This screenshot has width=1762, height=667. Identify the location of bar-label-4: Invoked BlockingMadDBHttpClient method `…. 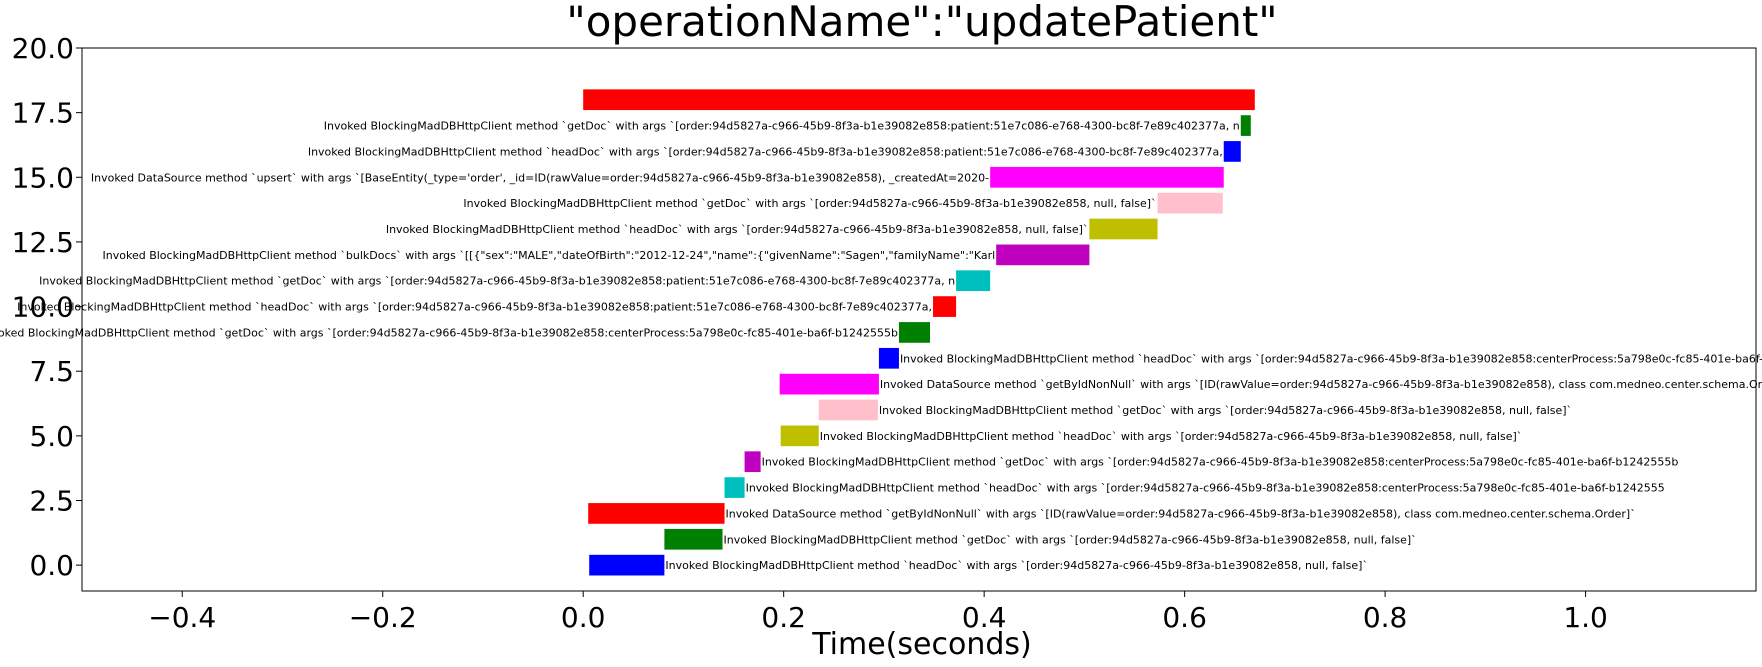
(1220, 462).